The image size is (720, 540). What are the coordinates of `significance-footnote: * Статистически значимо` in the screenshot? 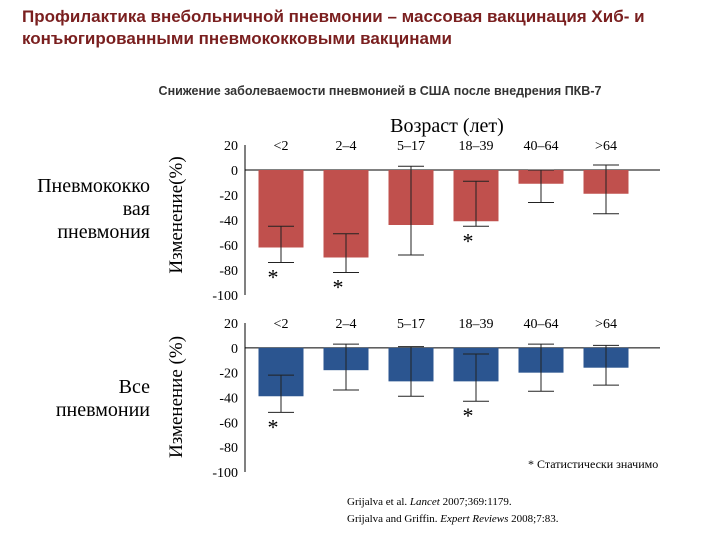 It's located at (593, 464).